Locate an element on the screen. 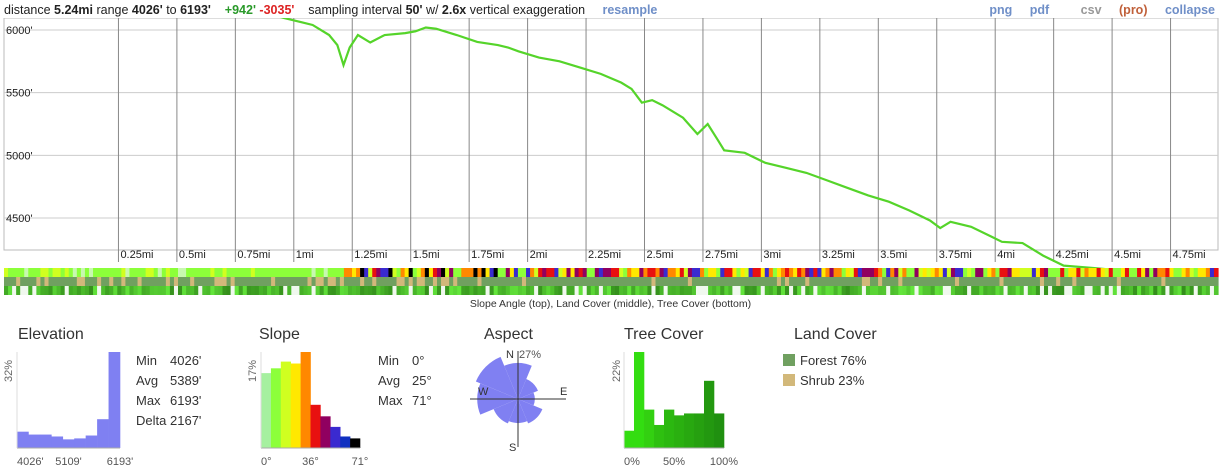 The height and width of the screenshot is (473, 1221). histogram-x-label: 50% is located at coordinates (674, 462).